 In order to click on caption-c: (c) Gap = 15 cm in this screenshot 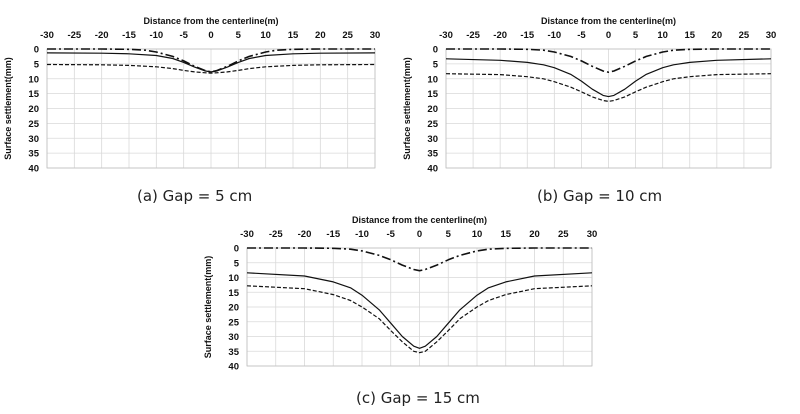, I will do `click(418, 398)`.